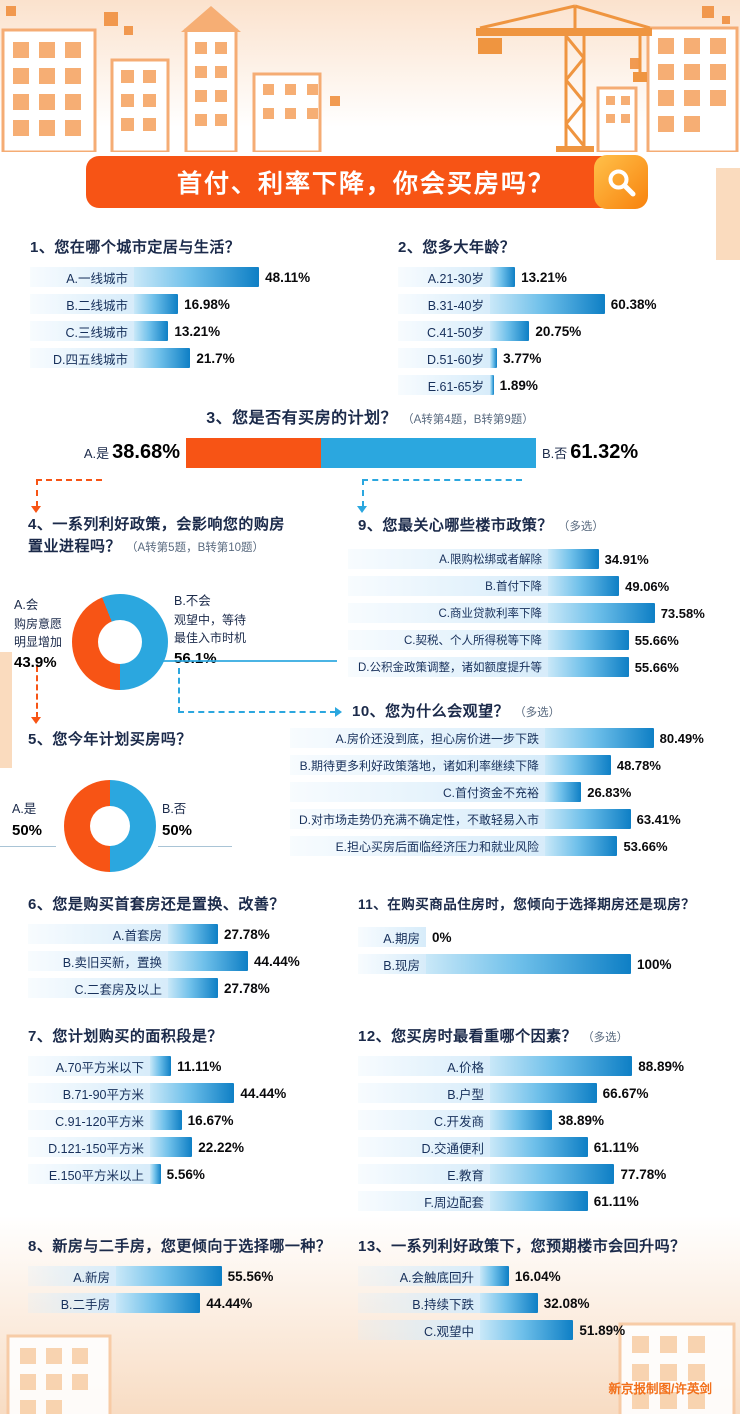 The image size is (740, 1414). Describe the element at coordinates (89, 1174) in the screenshot. I see `bar-label: E.150平方米以上` at that location.